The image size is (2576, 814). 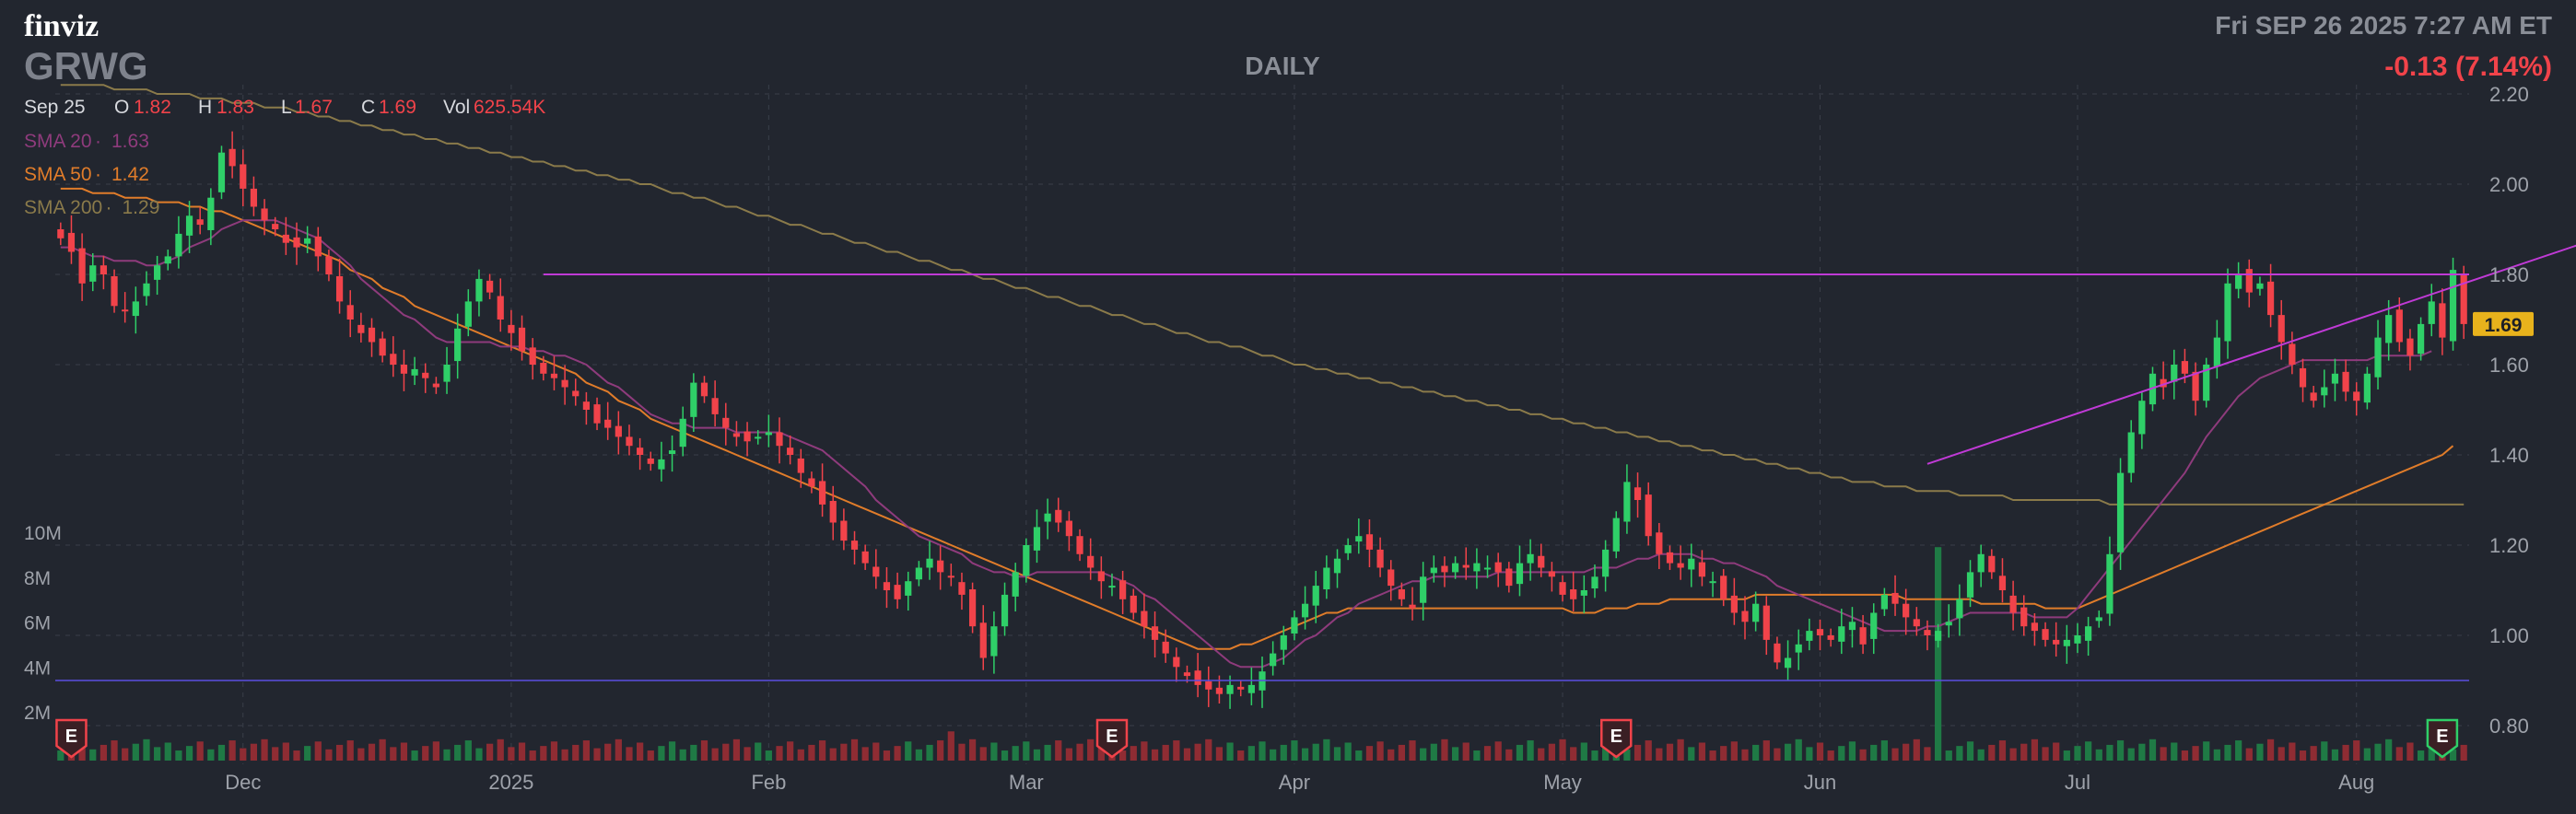 What do you see at coordinates (58, 141) in the screenshot?
I see `legend-label: SMA 20` at bounding box center [58, 141].